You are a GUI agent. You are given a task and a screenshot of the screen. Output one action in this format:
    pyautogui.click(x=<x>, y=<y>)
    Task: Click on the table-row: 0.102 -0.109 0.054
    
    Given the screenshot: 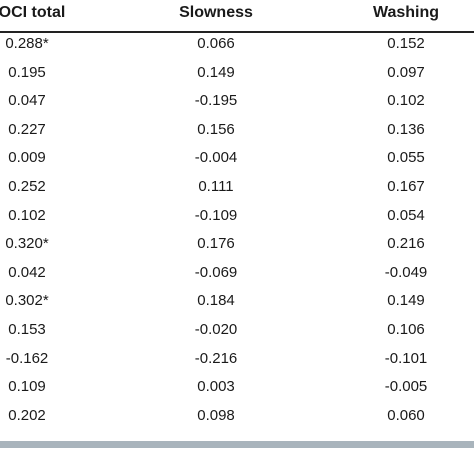 What is the action you would take?
    pyautogui.click(x=237, y=220)
    